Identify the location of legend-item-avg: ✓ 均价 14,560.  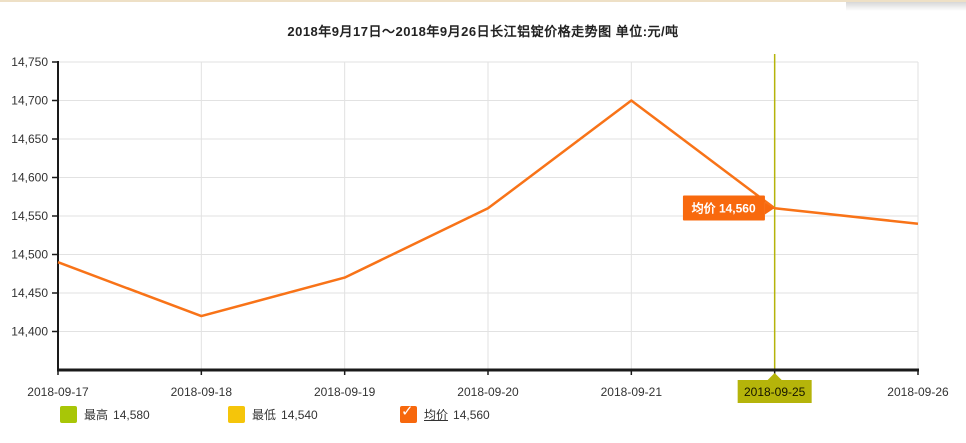
(445, 413).